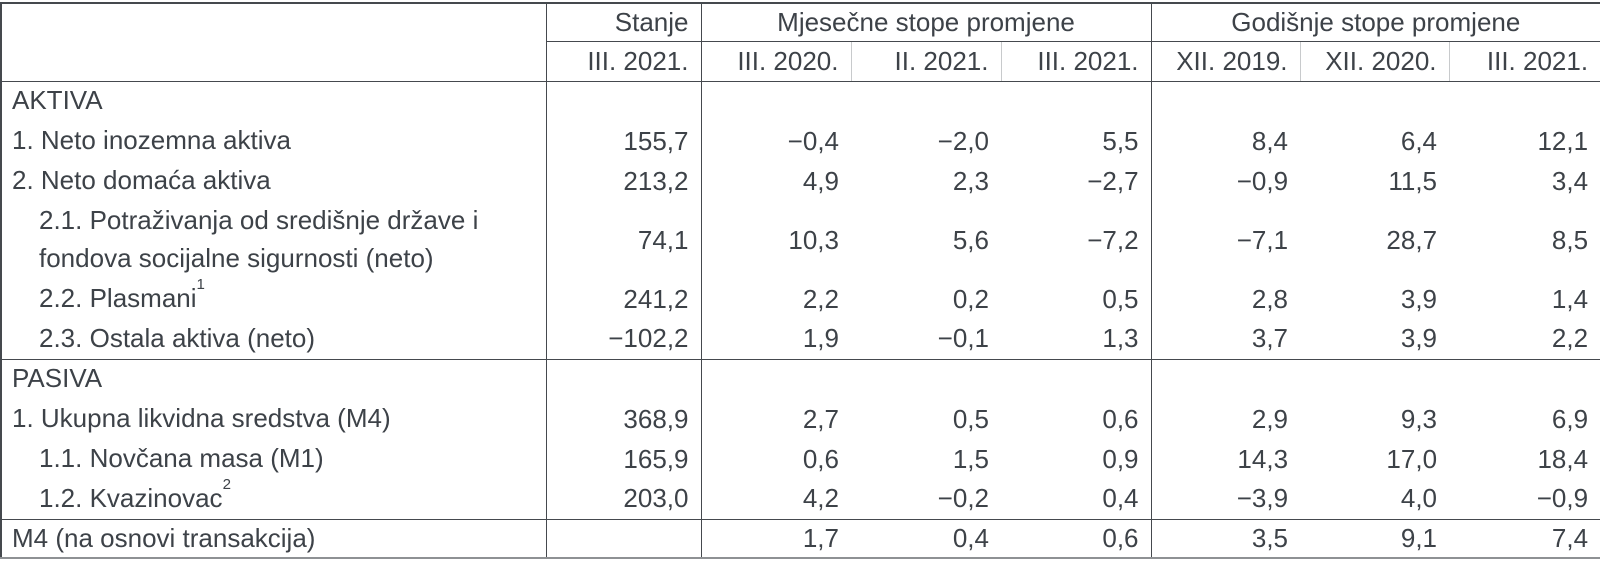 The image size is (1600, 566). Describe the element at coordinates (775, 499) in the screenshot. I see `cell-value: 4,2` at that location.